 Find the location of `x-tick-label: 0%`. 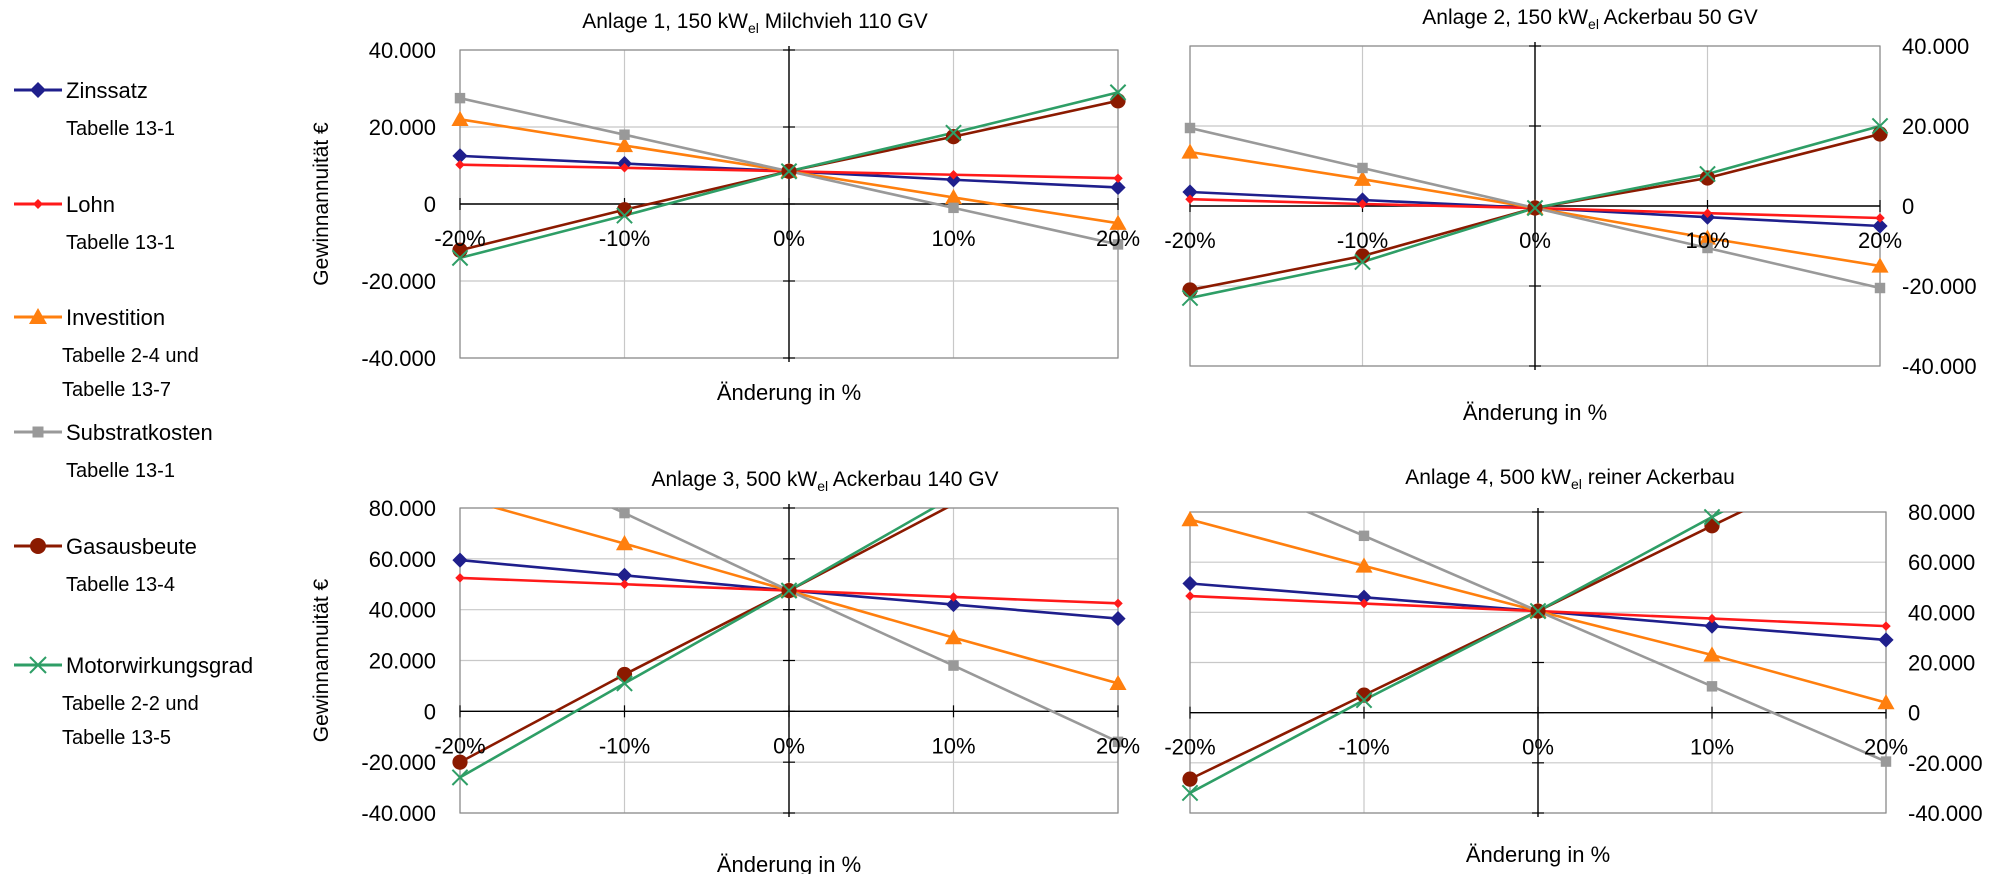

x-tick-label: 0% is located at coordinates (789, 745).